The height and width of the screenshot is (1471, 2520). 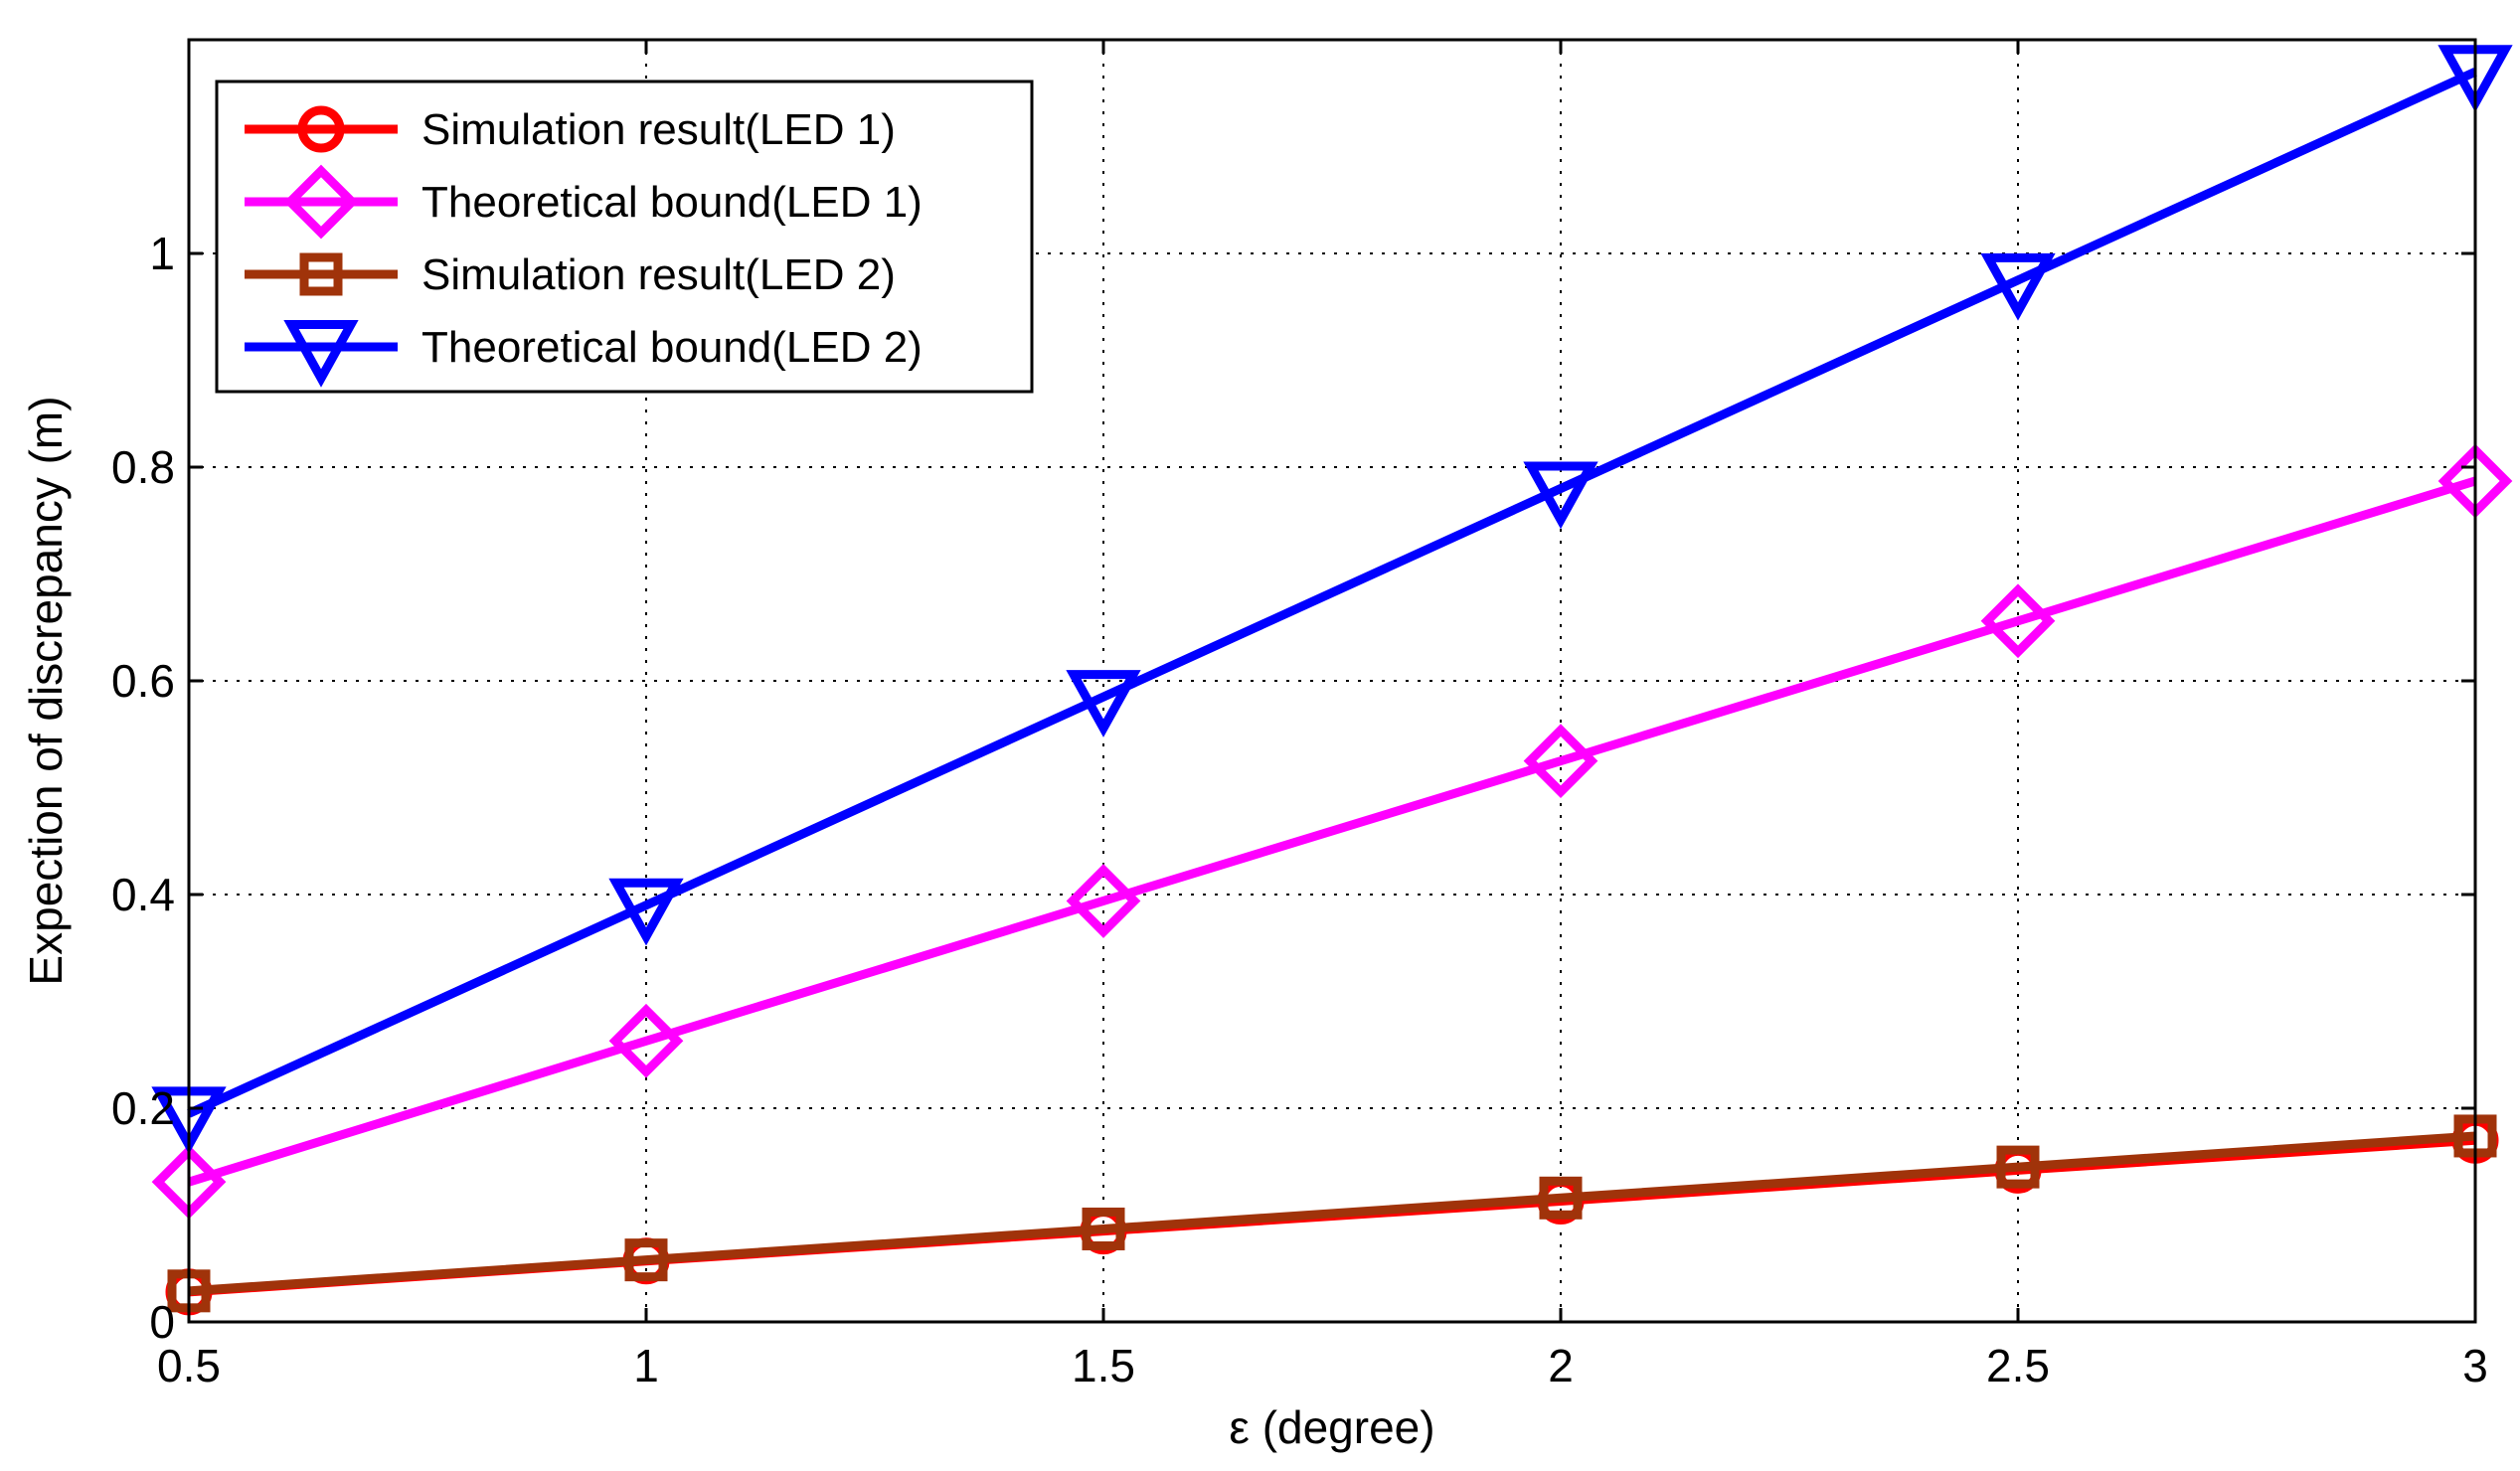 I want to click on y-tick-label: 0.8, so click(x=143, y=467).